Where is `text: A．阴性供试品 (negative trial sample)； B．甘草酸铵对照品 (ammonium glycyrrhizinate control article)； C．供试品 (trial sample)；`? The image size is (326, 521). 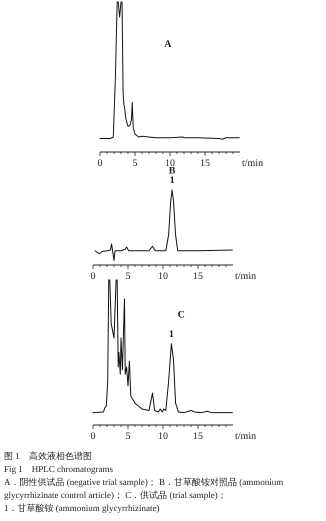 text: A．阴性供试品 (negative trial sample)； B．甘草酸铵对照品 (ammonium glycyrrhizinate control article)； C．供试品 (trial sample)； is located at coordinates (144, 489).